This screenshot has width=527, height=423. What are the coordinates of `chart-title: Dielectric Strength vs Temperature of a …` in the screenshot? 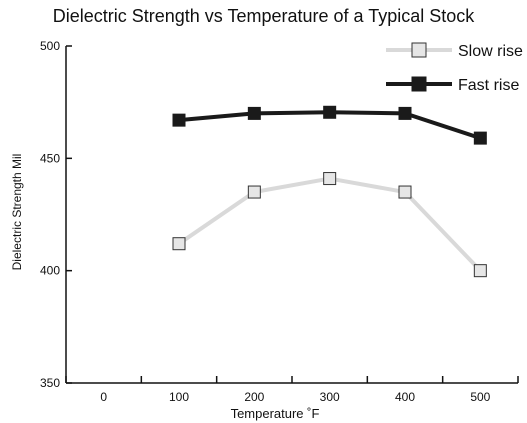 It's located at (263, 16).